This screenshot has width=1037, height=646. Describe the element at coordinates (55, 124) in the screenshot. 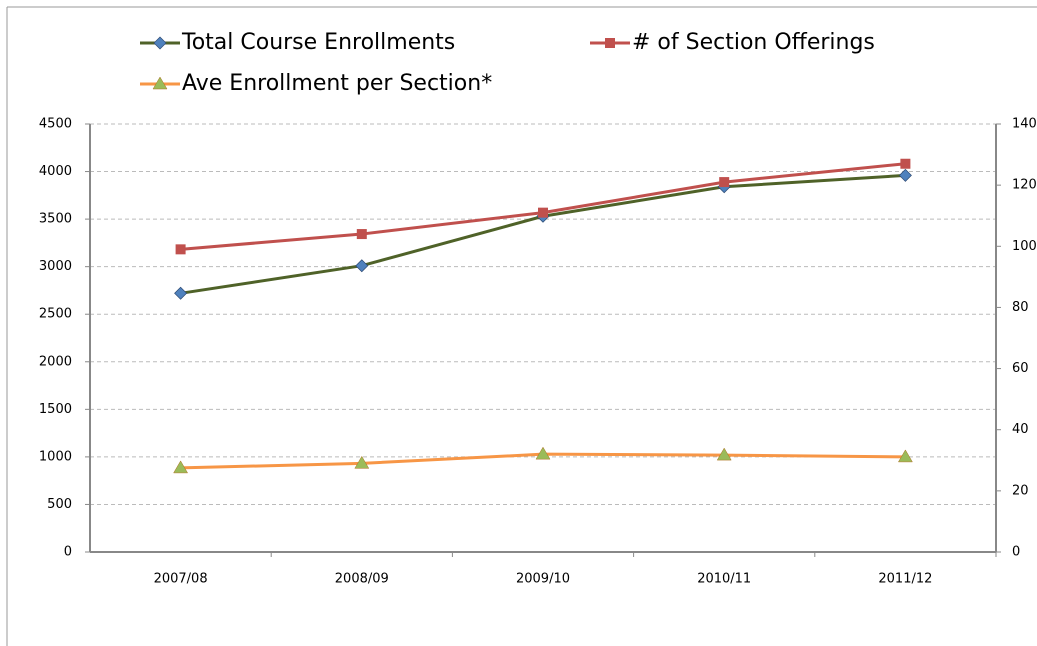

I see `y-tick-label: 4500` at that location.